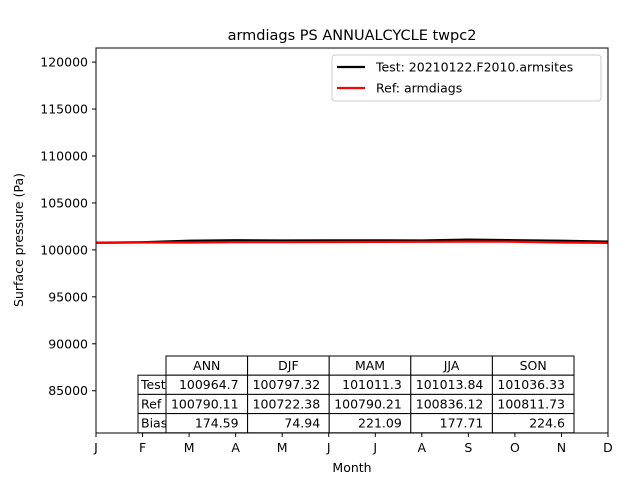  I want to click on table-column-header: ANN, so click(206, 365).